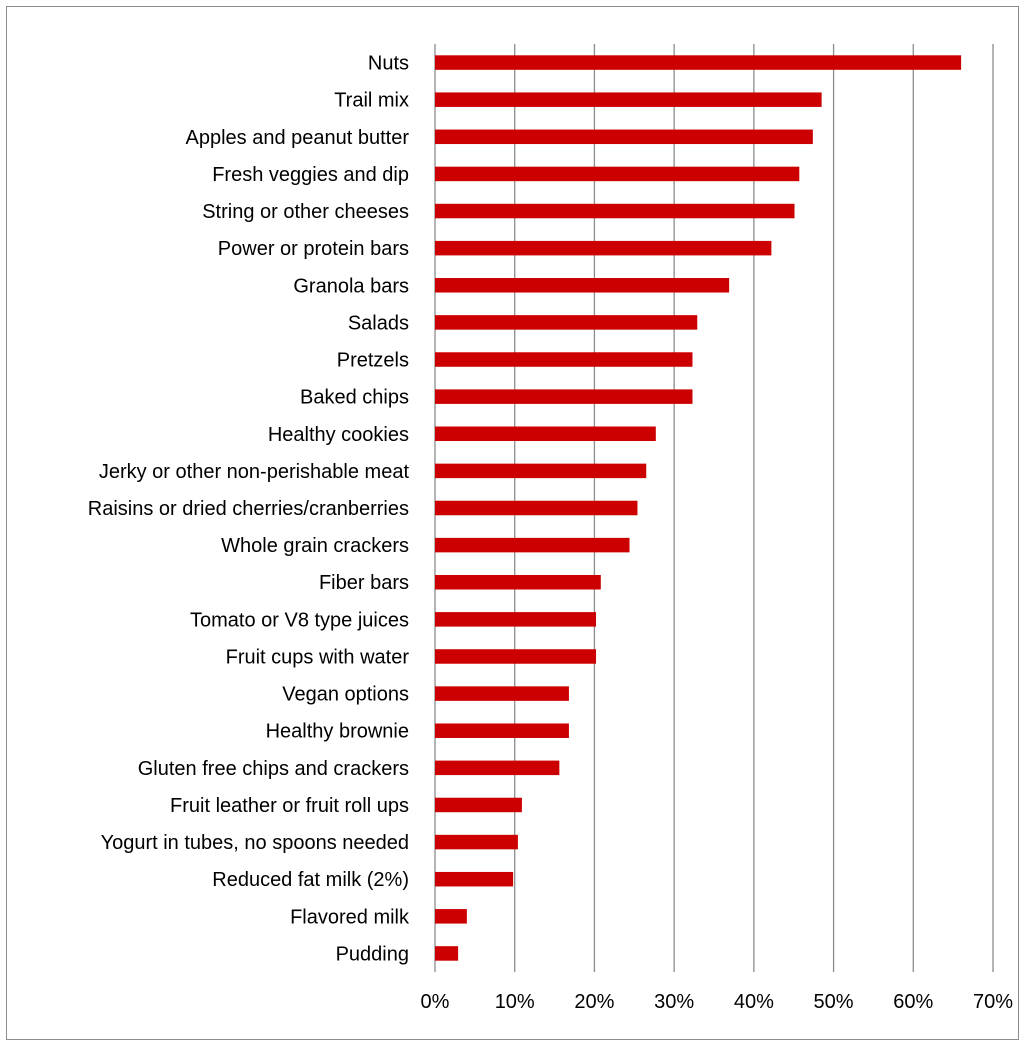  I want to click on x-tick-label: 30%, so click(674, 1002).